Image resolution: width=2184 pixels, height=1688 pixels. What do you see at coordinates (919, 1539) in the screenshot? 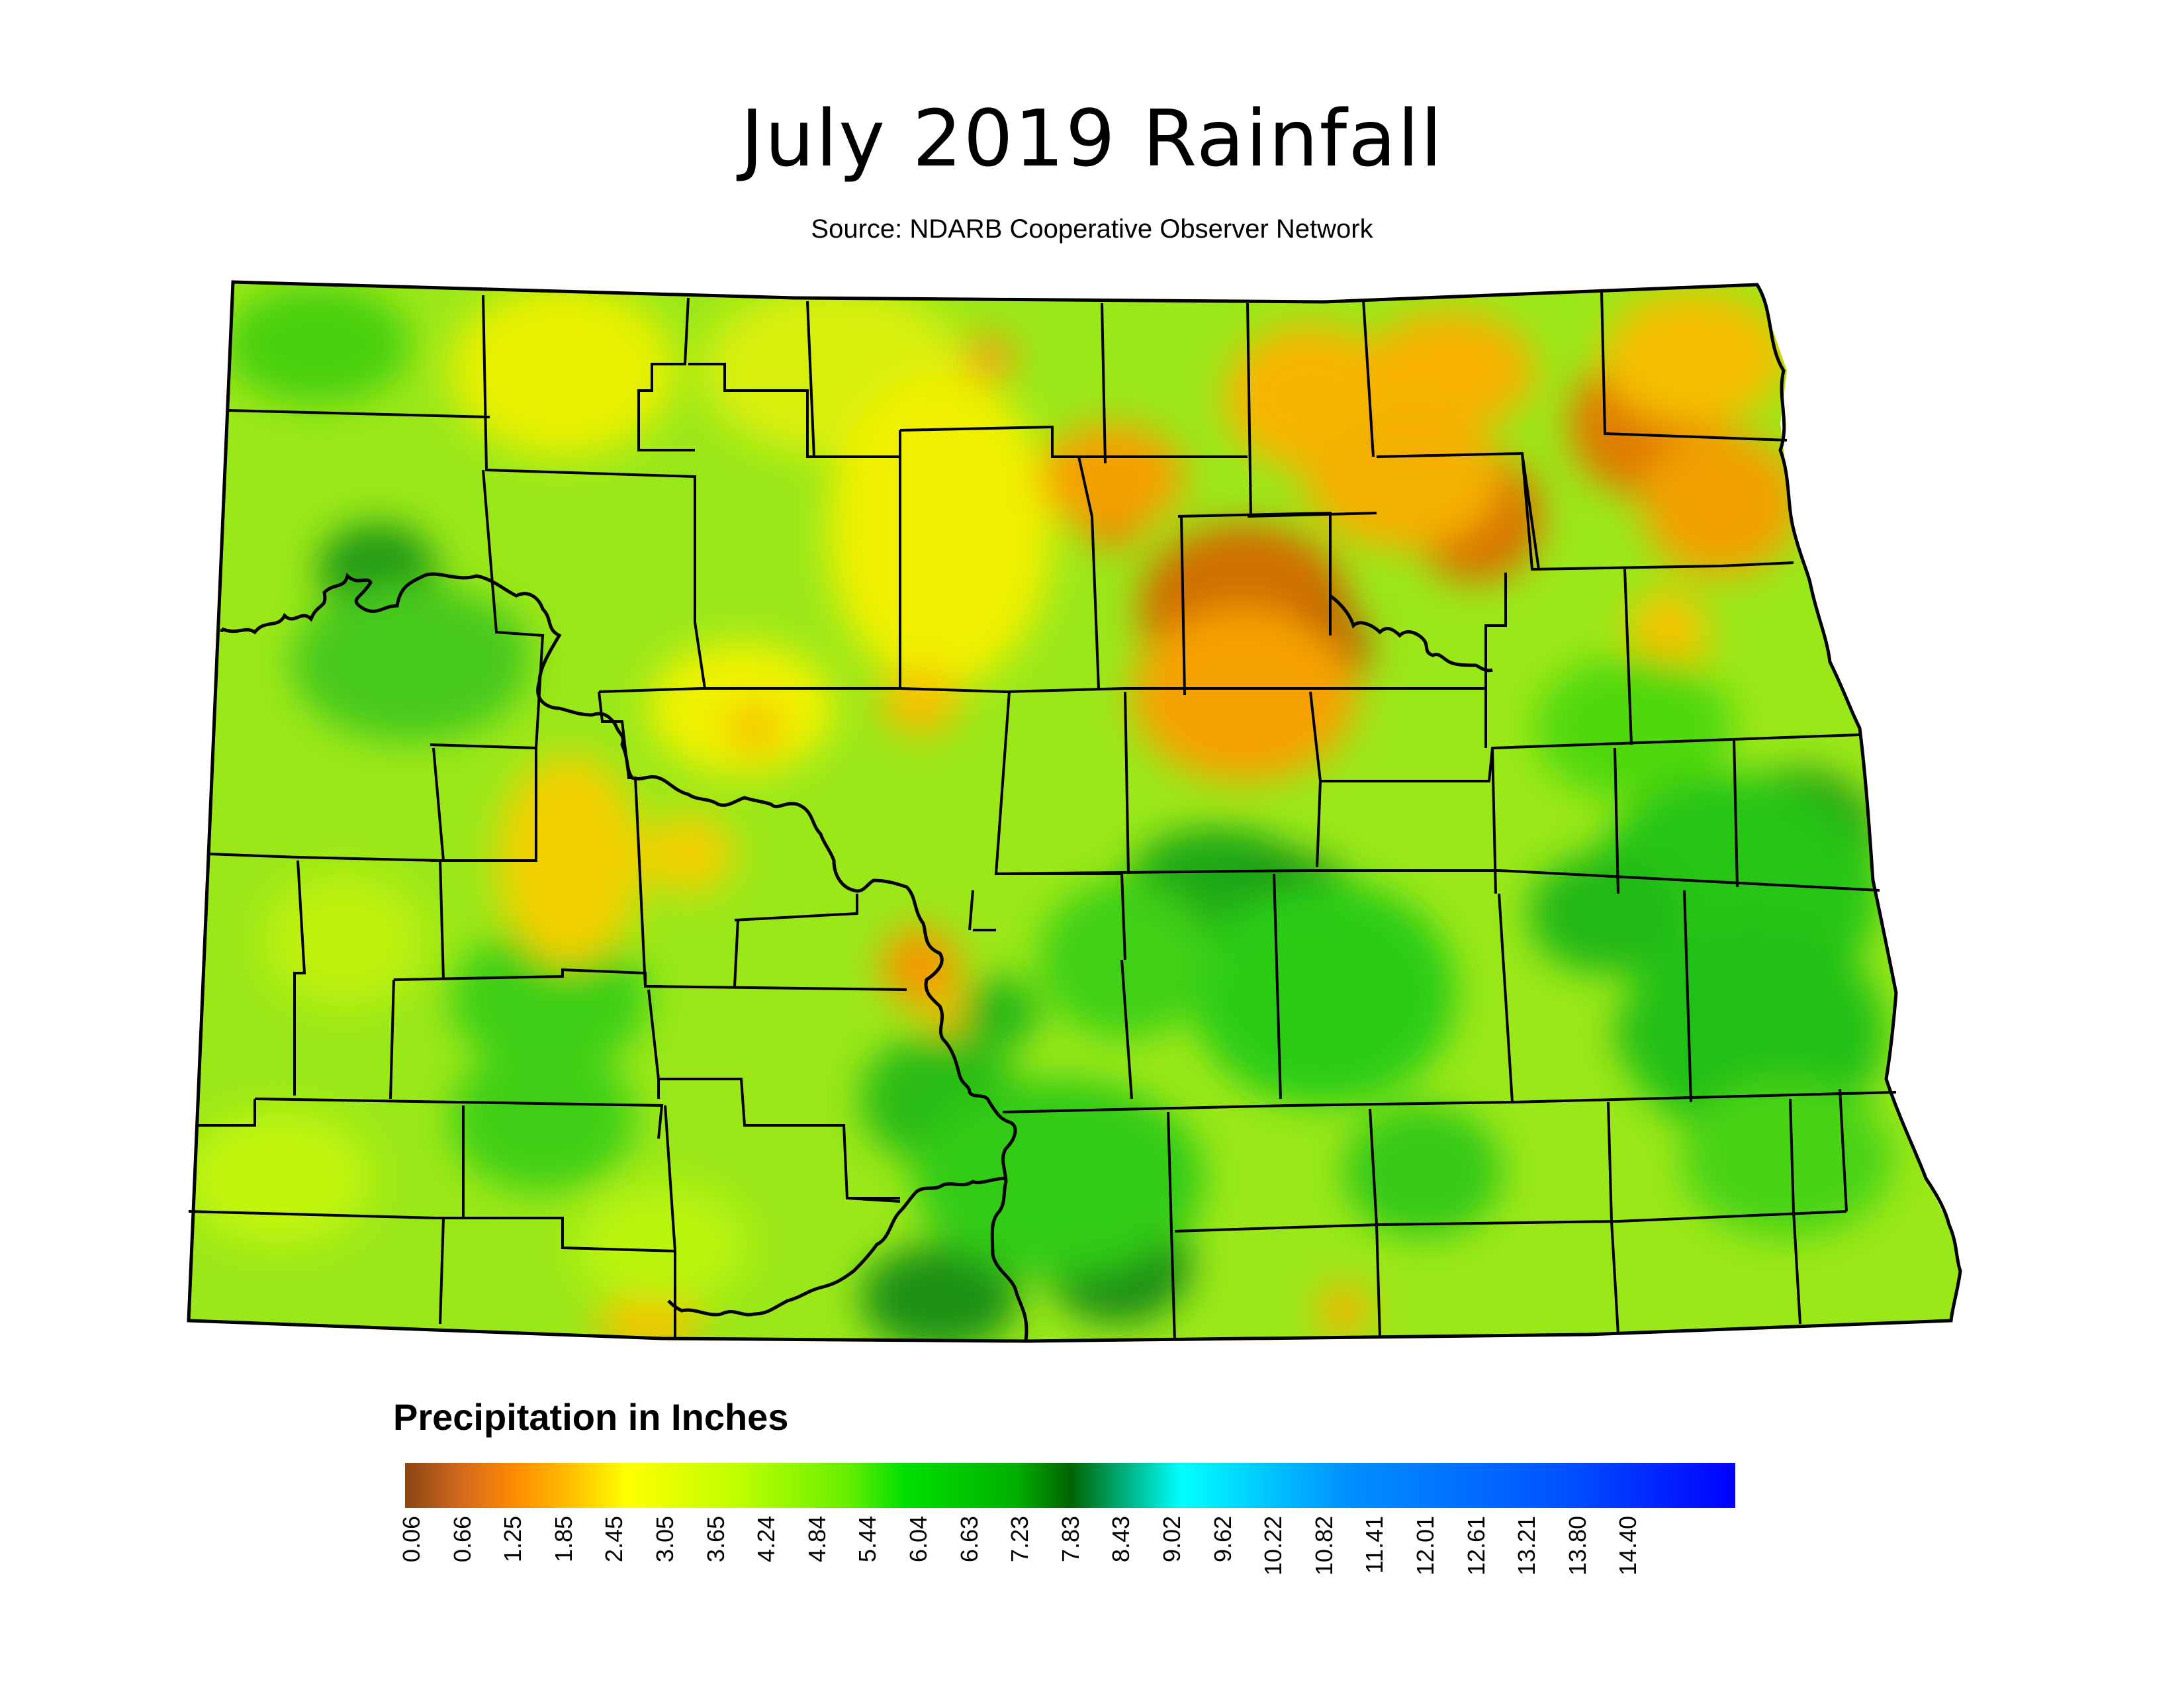
I see `legend-tick-label: 6.04` at bounding box center [919, 1539].